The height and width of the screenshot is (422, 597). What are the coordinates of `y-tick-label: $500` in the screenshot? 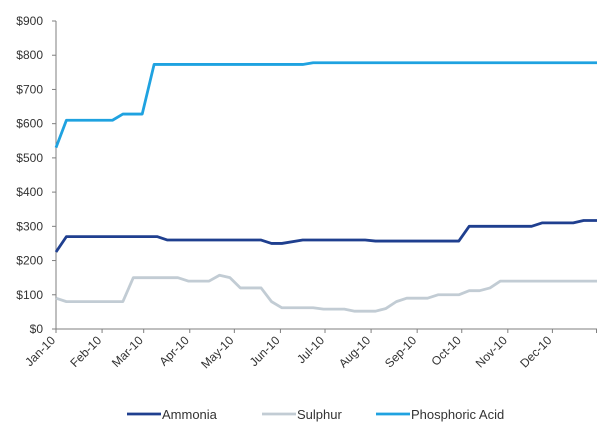 It's located at (29, 158).